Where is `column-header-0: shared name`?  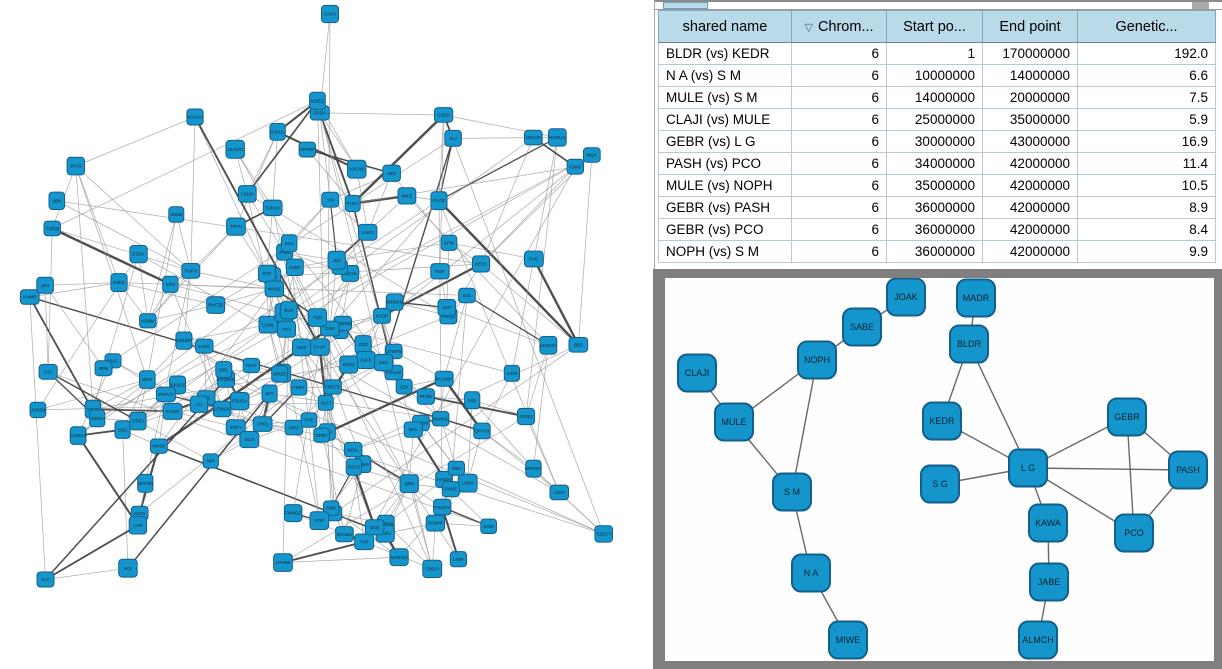
column-header-0: shared name is located at coordinates (725, 26).